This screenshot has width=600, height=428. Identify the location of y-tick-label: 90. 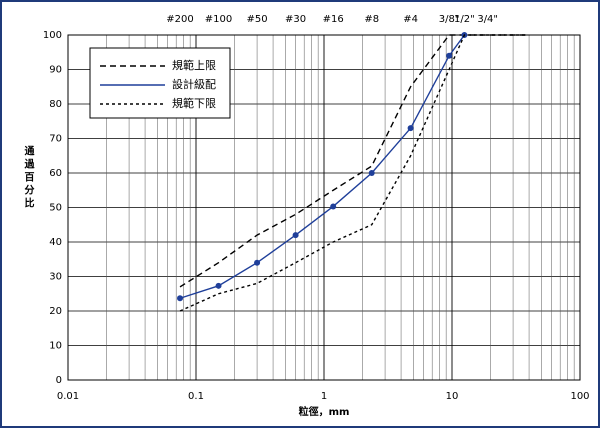
(55, 70).